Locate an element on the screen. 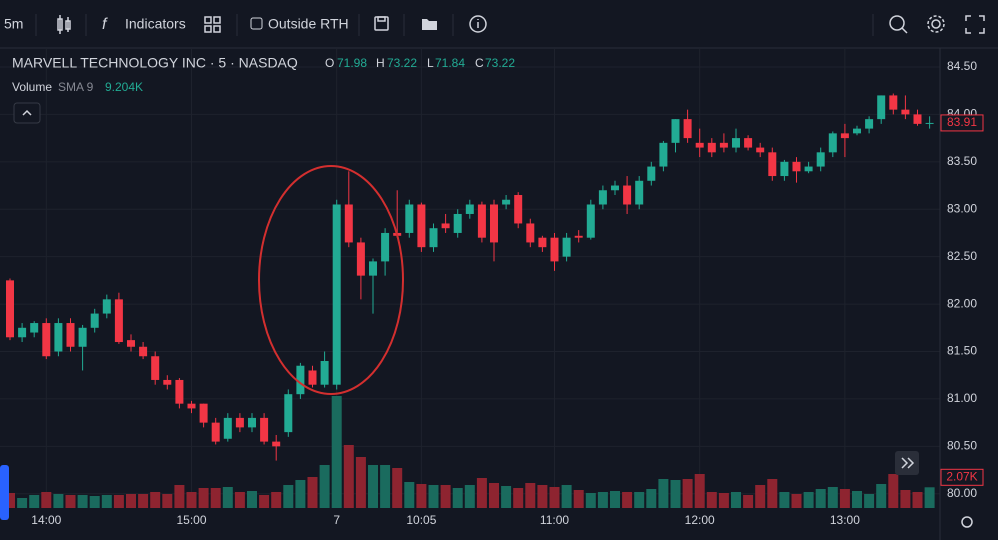  fx-icon: f is located at coordinates (105, 24).